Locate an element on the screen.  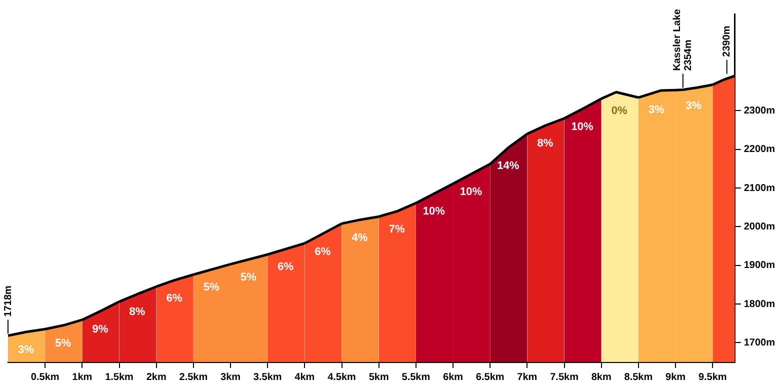
annotation: Kassler Lake 2354m is located at coordinates (683, 39).